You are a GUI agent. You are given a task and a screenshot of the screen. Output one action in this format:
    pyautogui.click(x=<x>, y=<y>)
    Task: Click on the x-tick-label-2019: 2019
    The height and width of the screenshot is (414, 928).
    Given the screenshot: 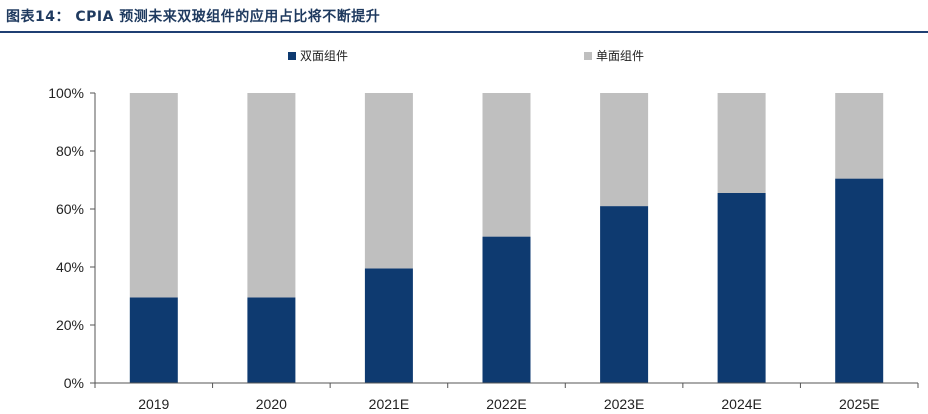 What is the action you would take?
    pyautogui.click(x=153, y=404)
    